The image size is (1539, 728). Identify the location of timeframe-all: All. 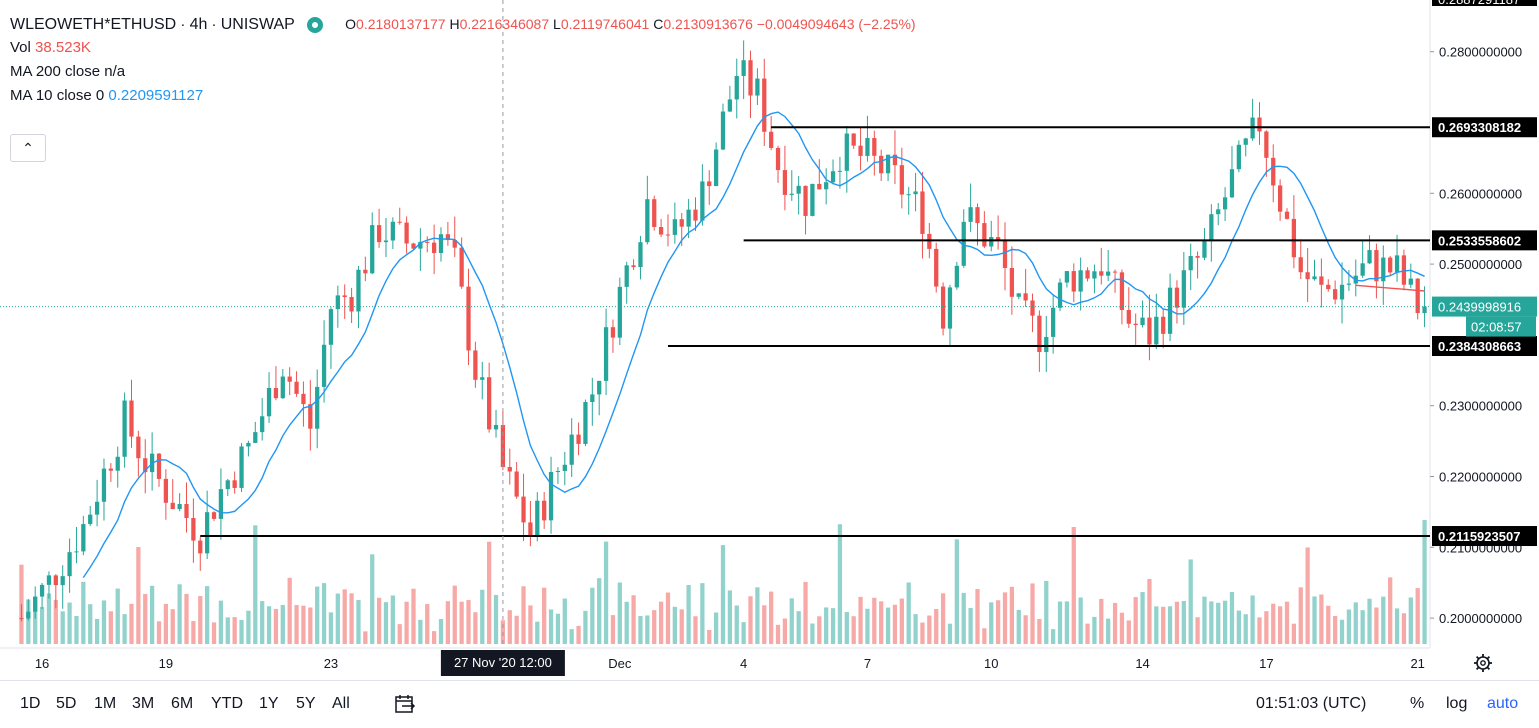
(341, 703).